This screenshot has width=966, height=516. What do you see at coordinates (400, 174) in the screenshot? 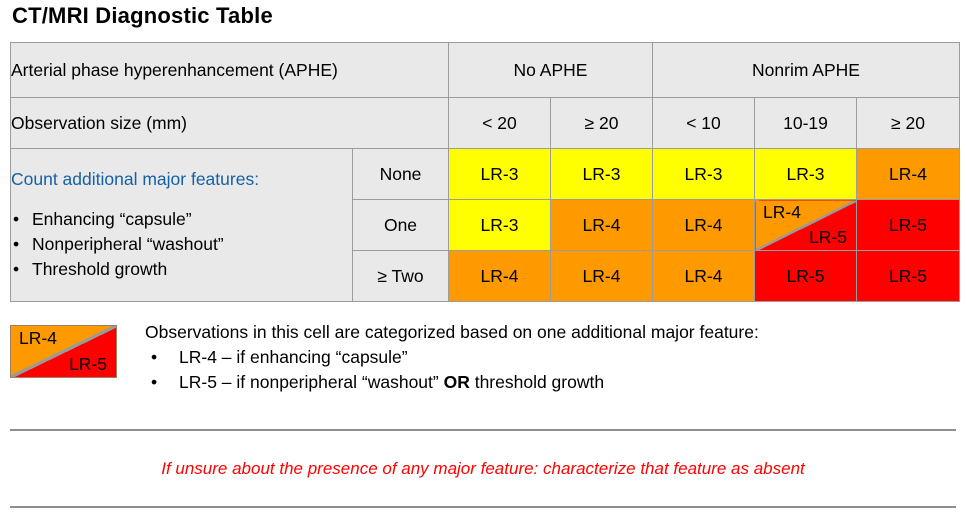
I see `row-label: None` at bounding box center [400, 174].